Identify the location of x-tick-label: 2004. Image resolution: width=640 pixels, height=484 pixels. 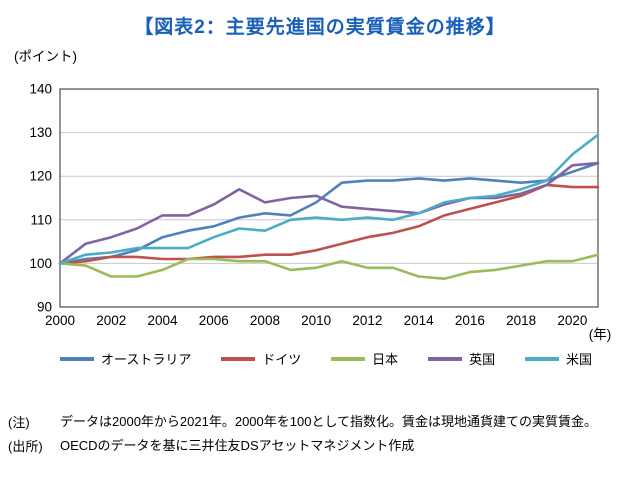
(162, 320).